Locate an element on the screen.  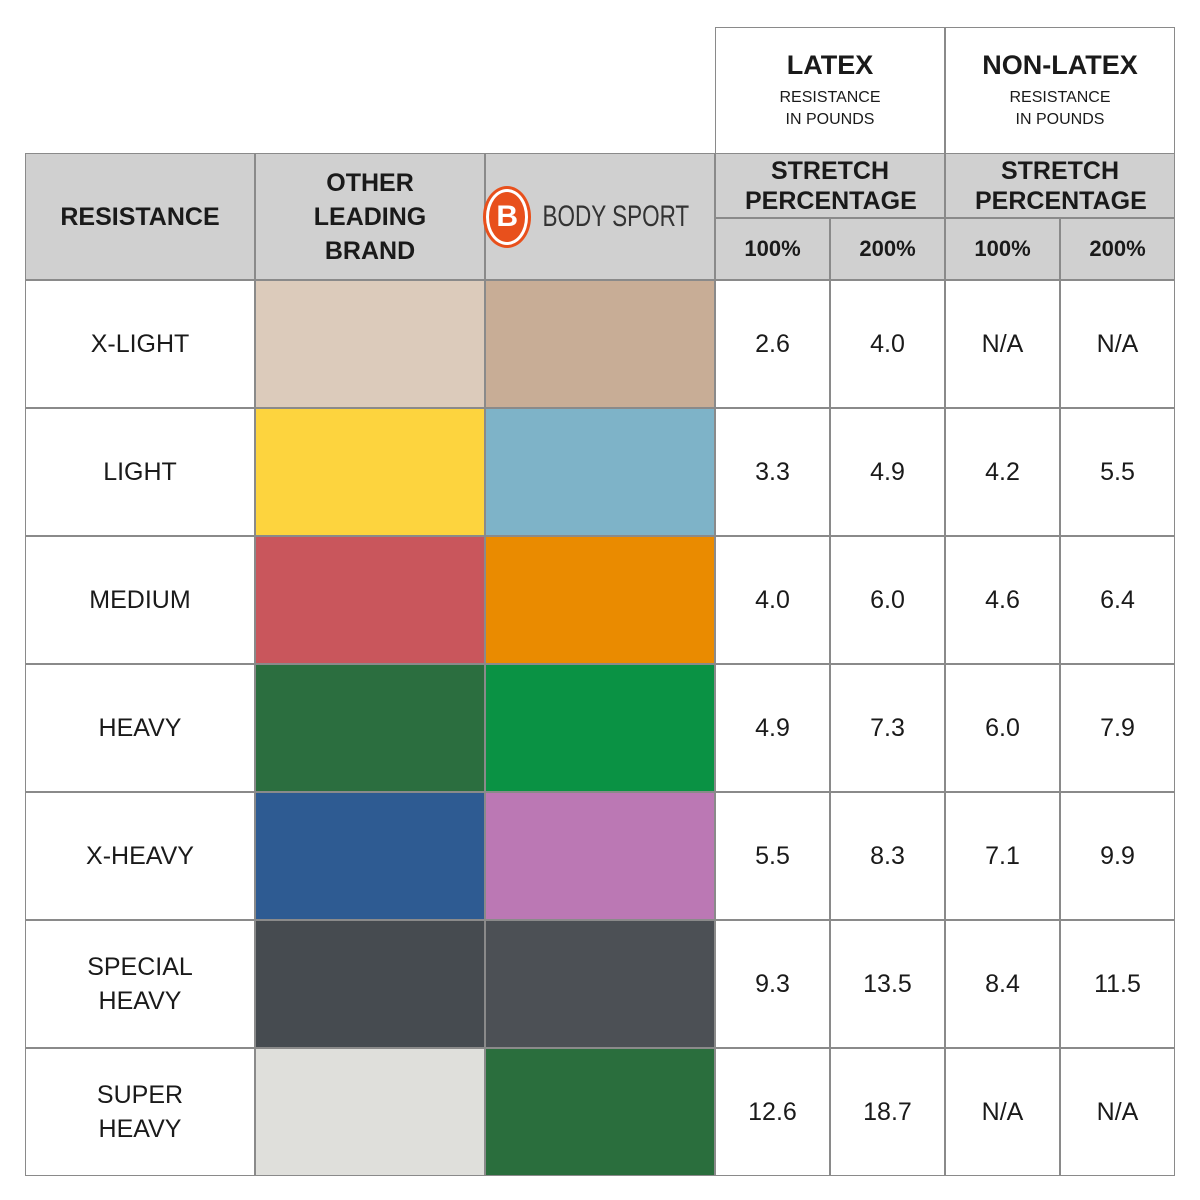
value-cell-text: 8.3 is located at coordinates (887, 855).